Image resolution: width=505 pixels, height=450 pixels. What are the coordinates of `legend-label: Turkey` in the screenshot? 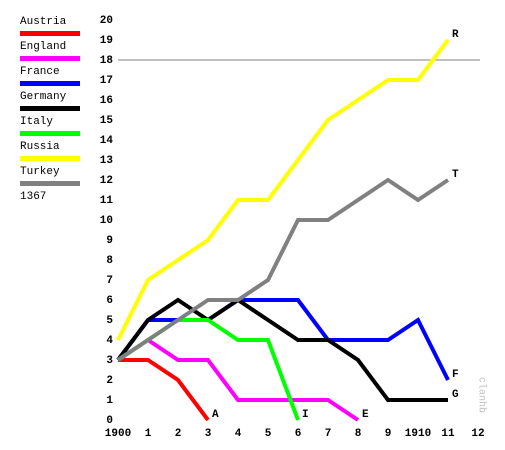 It's located at (40, 172).